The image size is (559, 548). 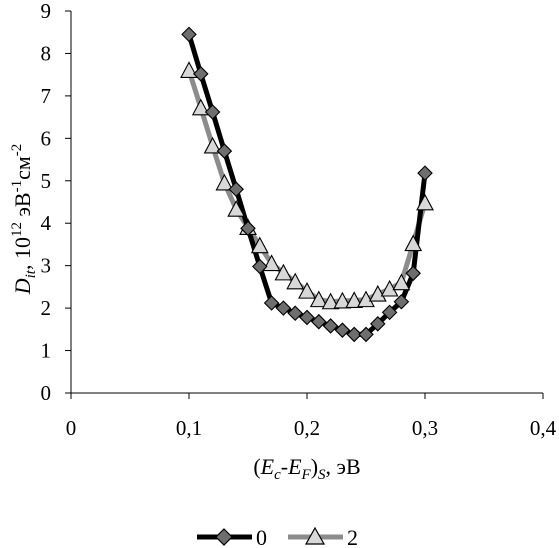 What do you see at coordinates (17, 229) in the screenshot?
I see `y-axis-title-sup12: 12` at bounding box center [17, 229].